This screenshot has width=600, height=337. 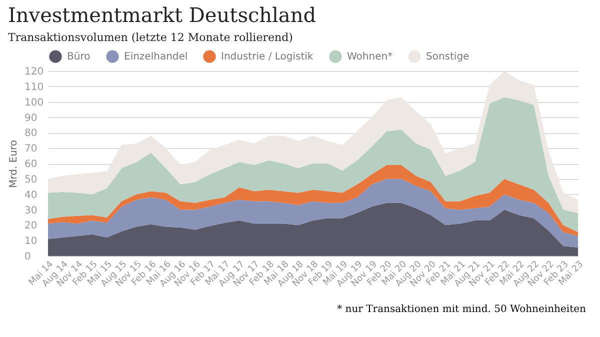 I want to click on legend-label: Wohnen*, so click(x=370, y=57).